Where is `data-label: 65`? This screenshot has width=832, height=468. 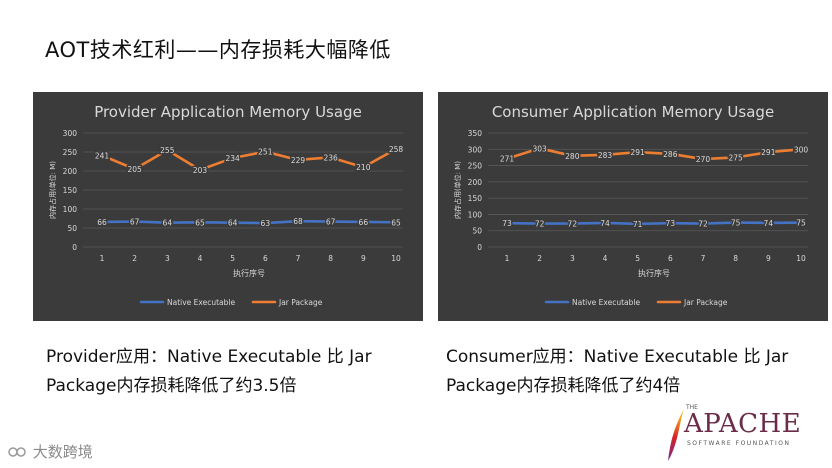 data-label: 65 is located at coordinates (200, 222).